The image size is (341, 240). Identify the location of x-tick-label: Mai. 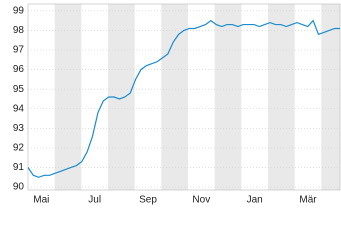
(41, 200).